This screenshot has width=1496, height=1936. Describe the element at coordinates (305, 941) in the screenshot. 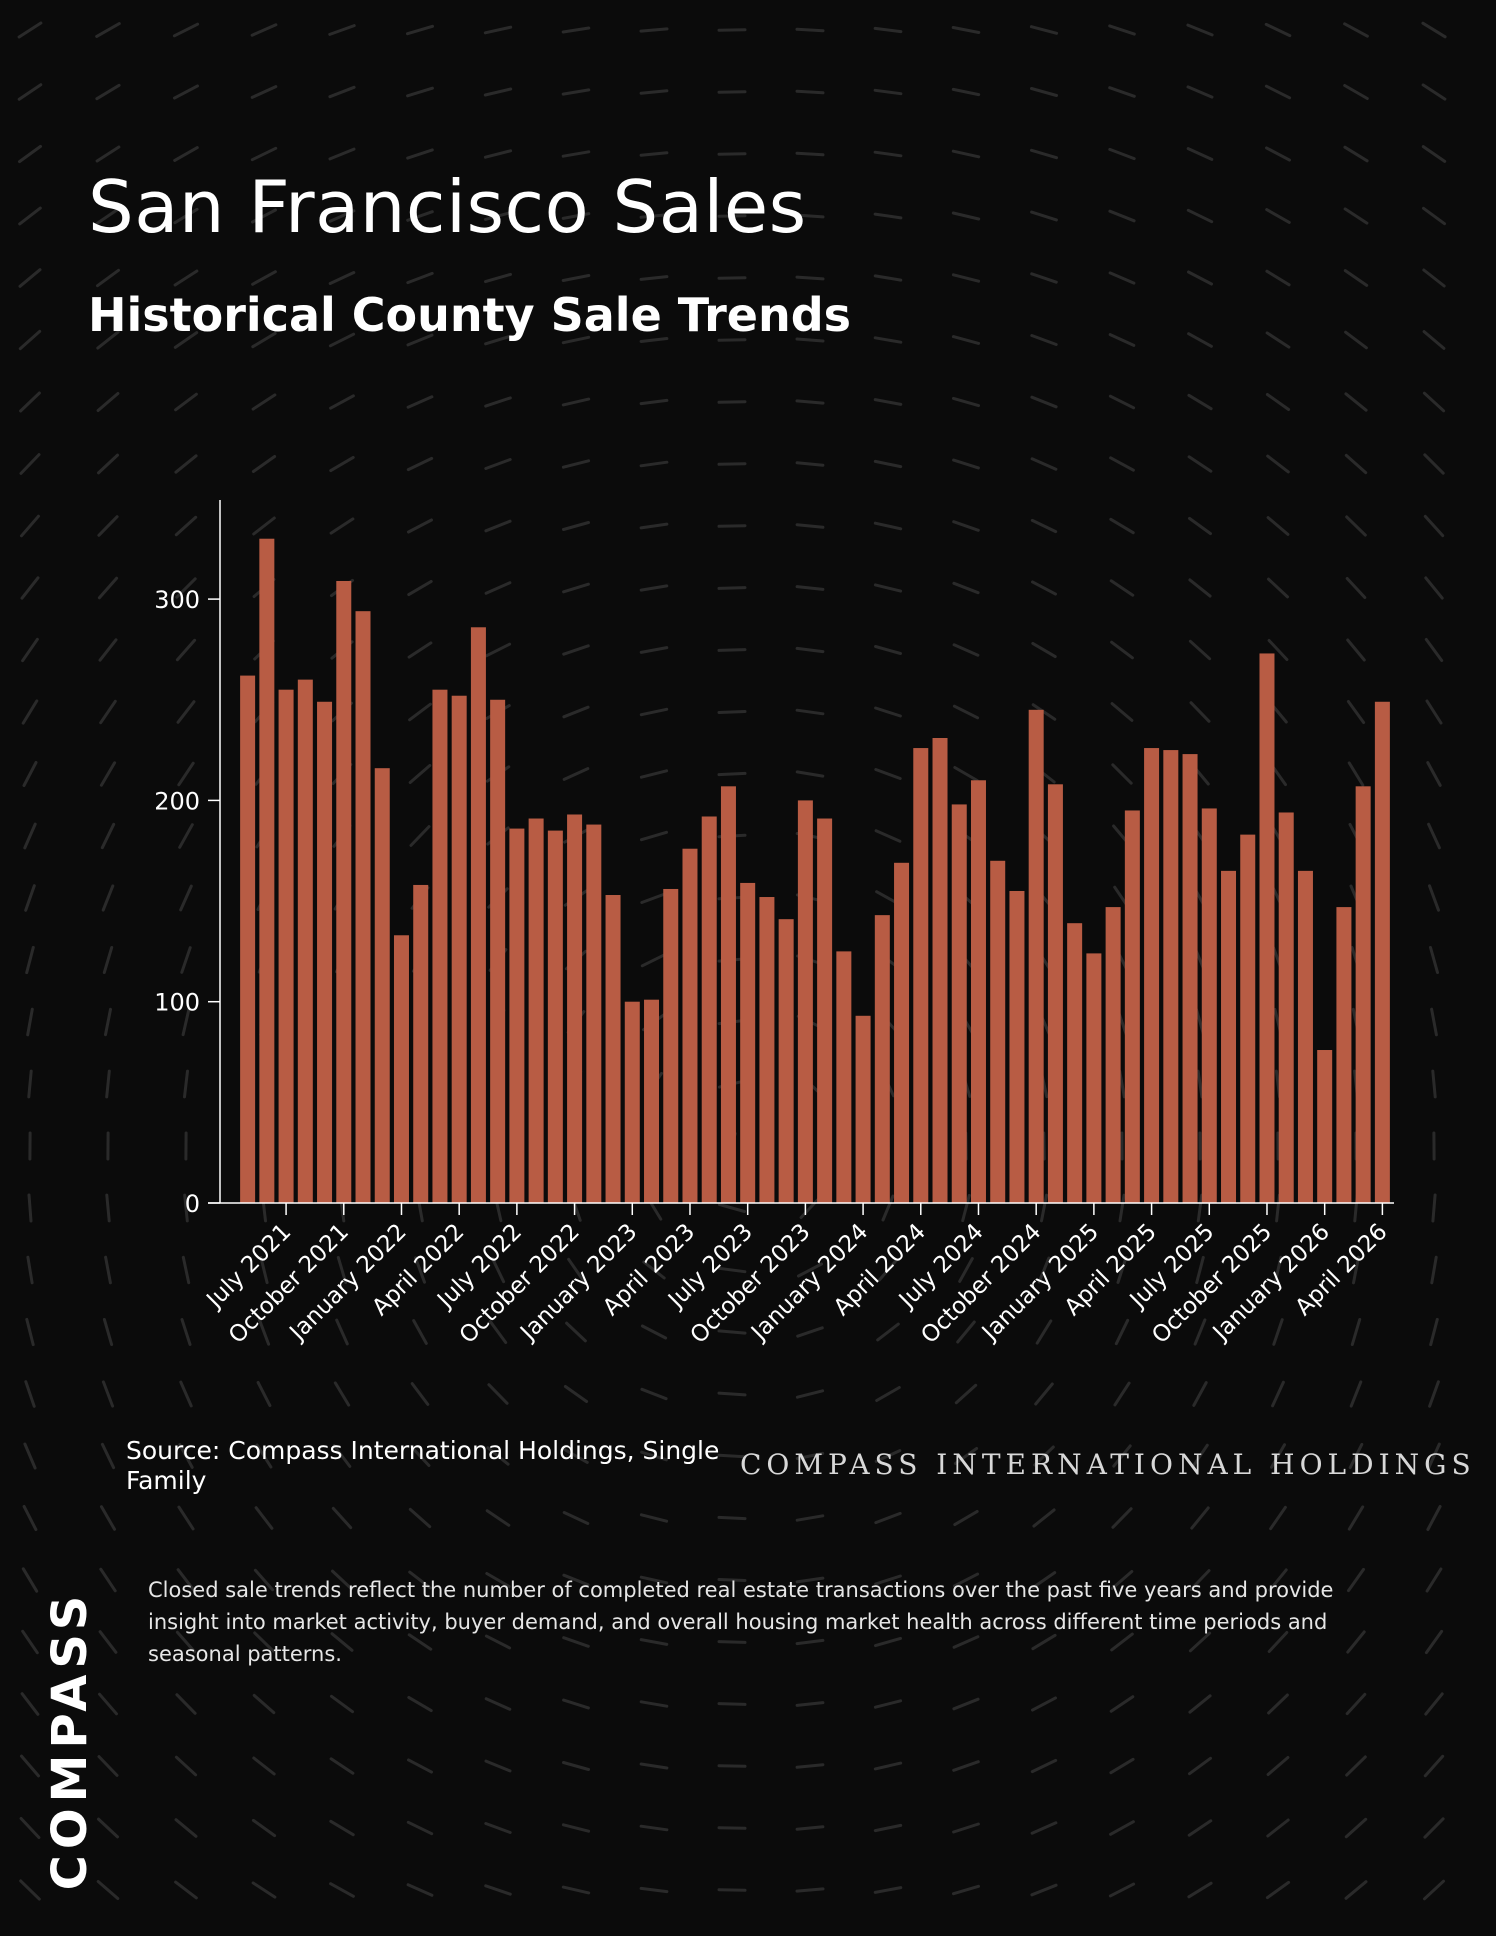

I see `bar-august-2021` at that location.